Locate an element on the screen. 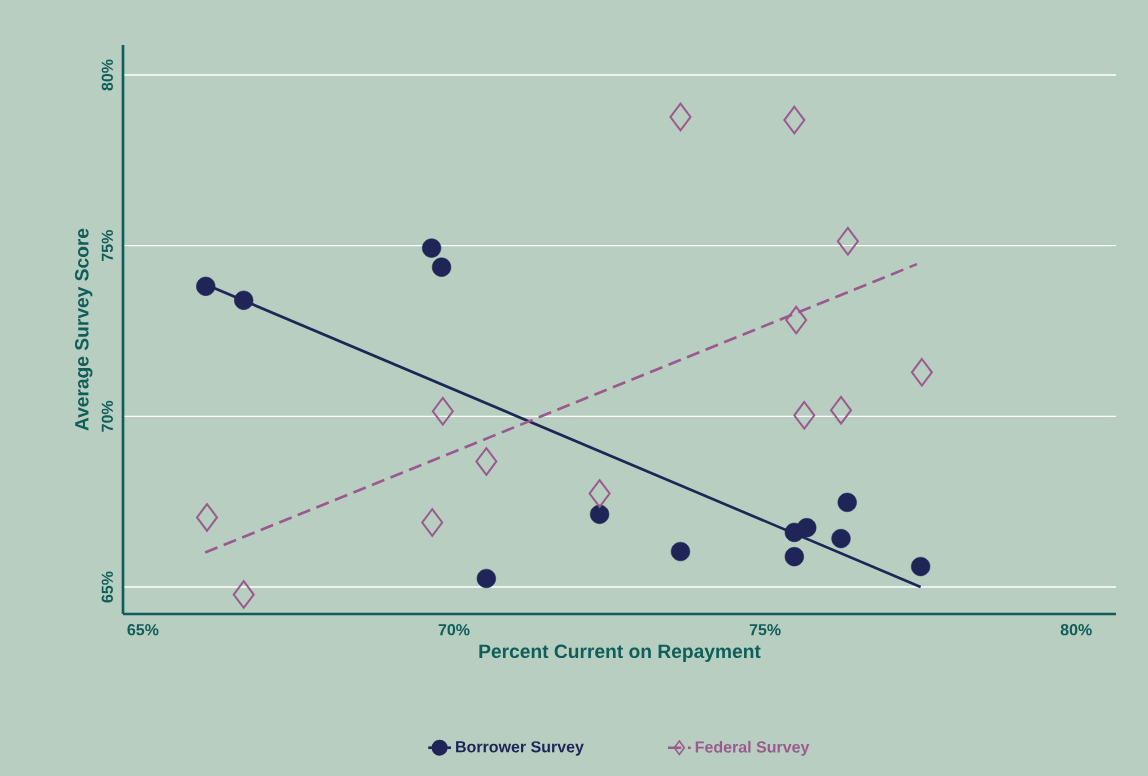 The width and height of the screenshot is (1148, 776). legend-label: Federal Survey is located at coordinates (752, 748).